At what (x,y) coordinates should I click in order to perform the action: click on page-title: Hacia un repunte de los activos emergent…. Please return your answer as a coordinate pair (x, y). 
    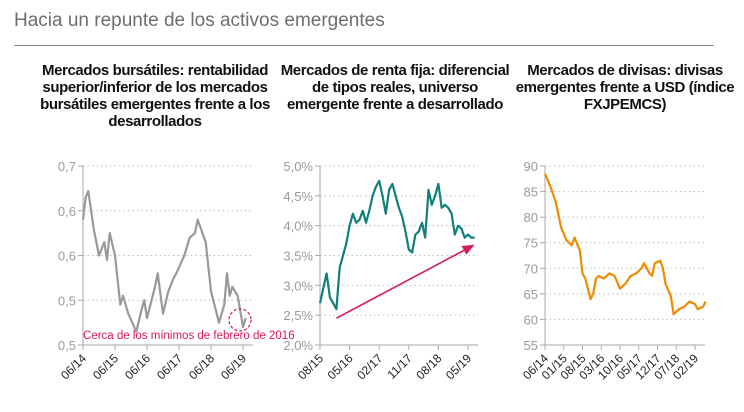
    Looking at the image, I should click on (199, 20).